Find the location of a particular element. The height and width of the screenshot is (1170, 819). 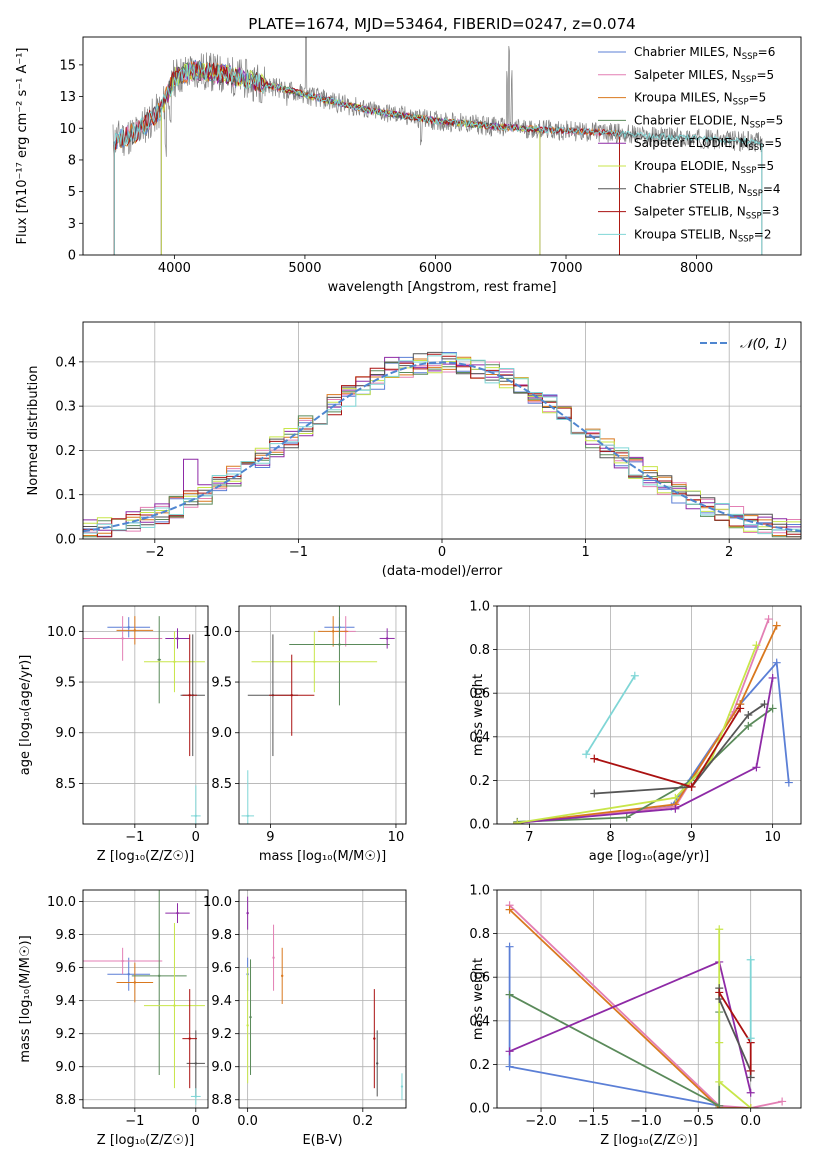

histogram-legend: 𝒩(0, 1) is located at coordinates (743, 344).